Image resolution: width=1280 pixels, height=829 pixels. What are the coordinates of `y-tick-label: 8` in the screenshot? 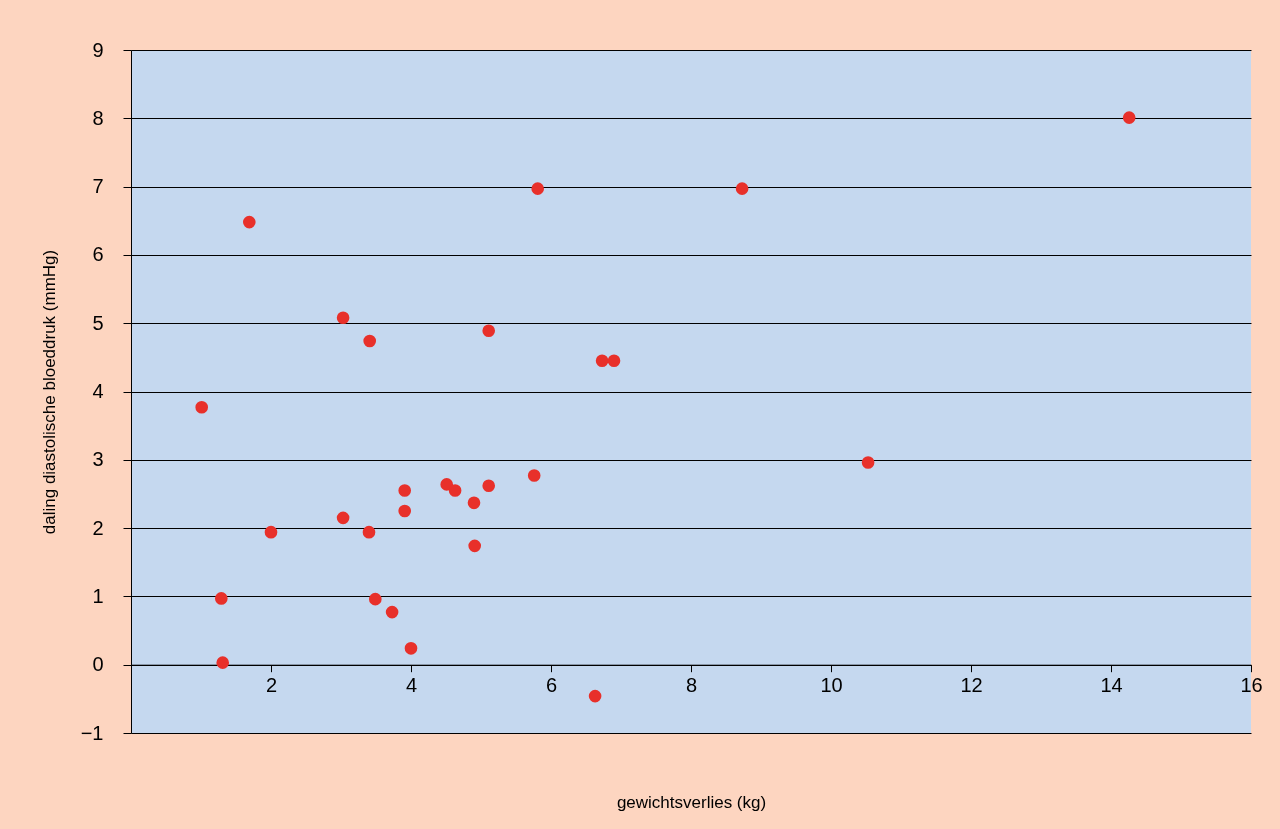 It's located at (98, 117).